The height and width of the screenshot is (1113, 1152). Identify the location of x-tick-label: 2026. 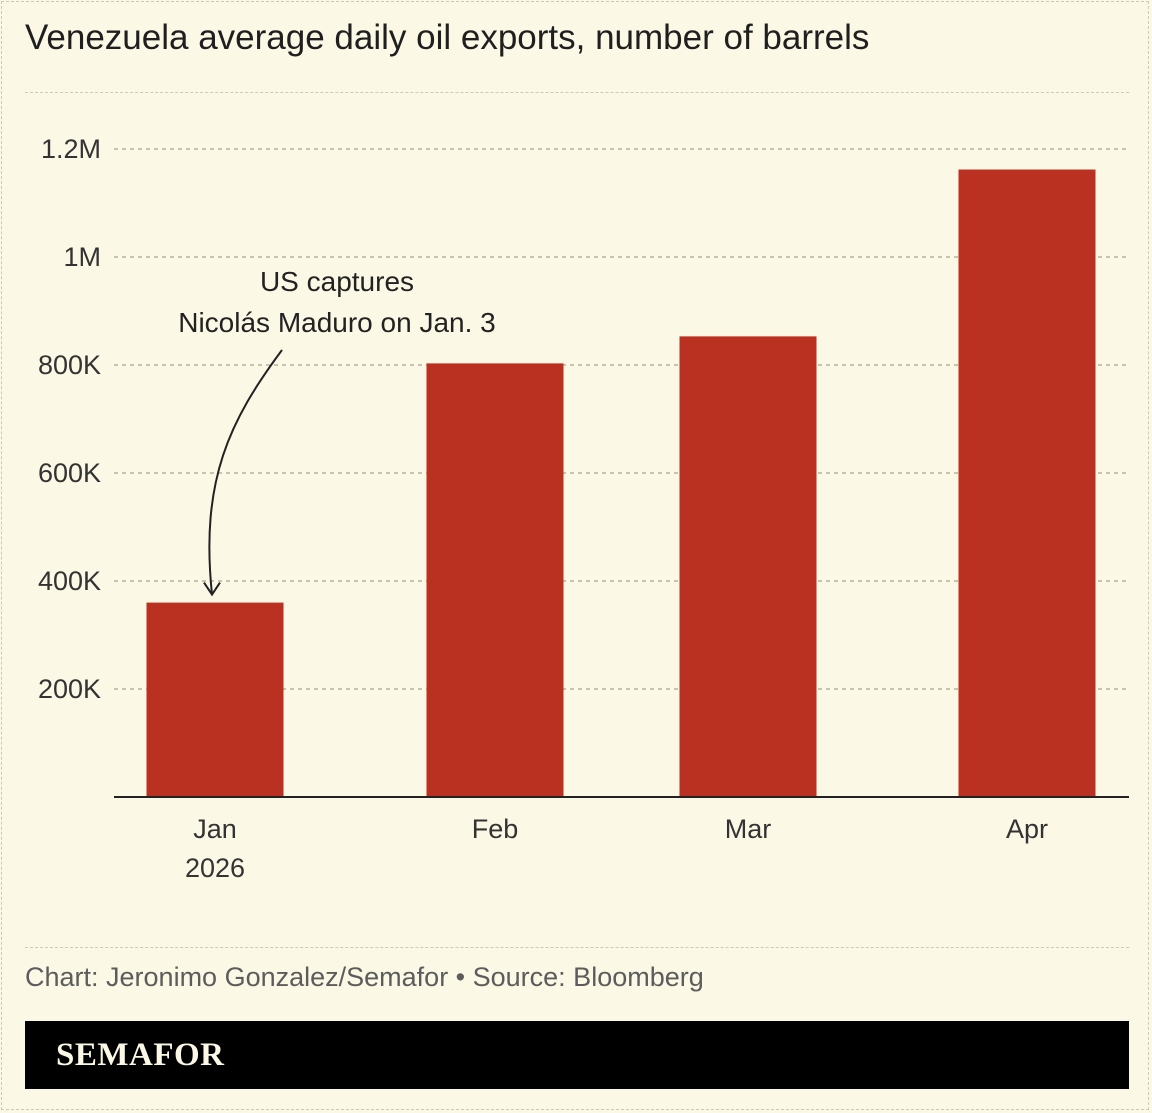
(215, 868).